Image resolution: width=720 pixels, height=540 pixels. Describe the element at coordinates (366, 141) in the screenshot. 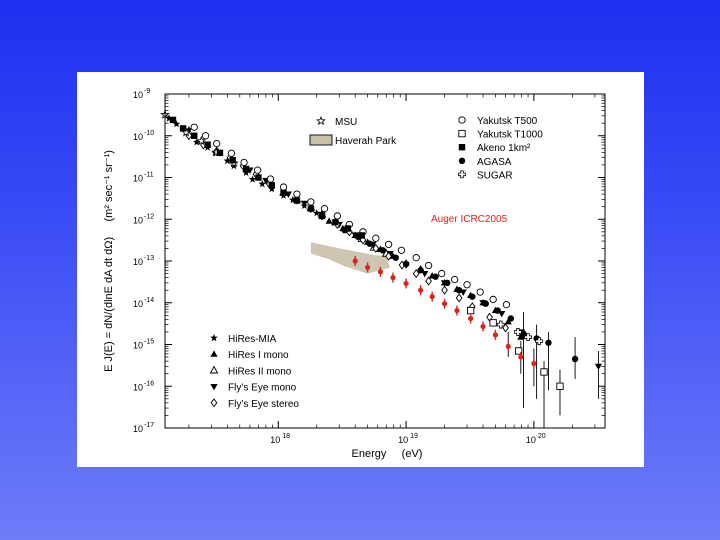

I see `haverah-park-legend-label: Haverah Park` at that location.